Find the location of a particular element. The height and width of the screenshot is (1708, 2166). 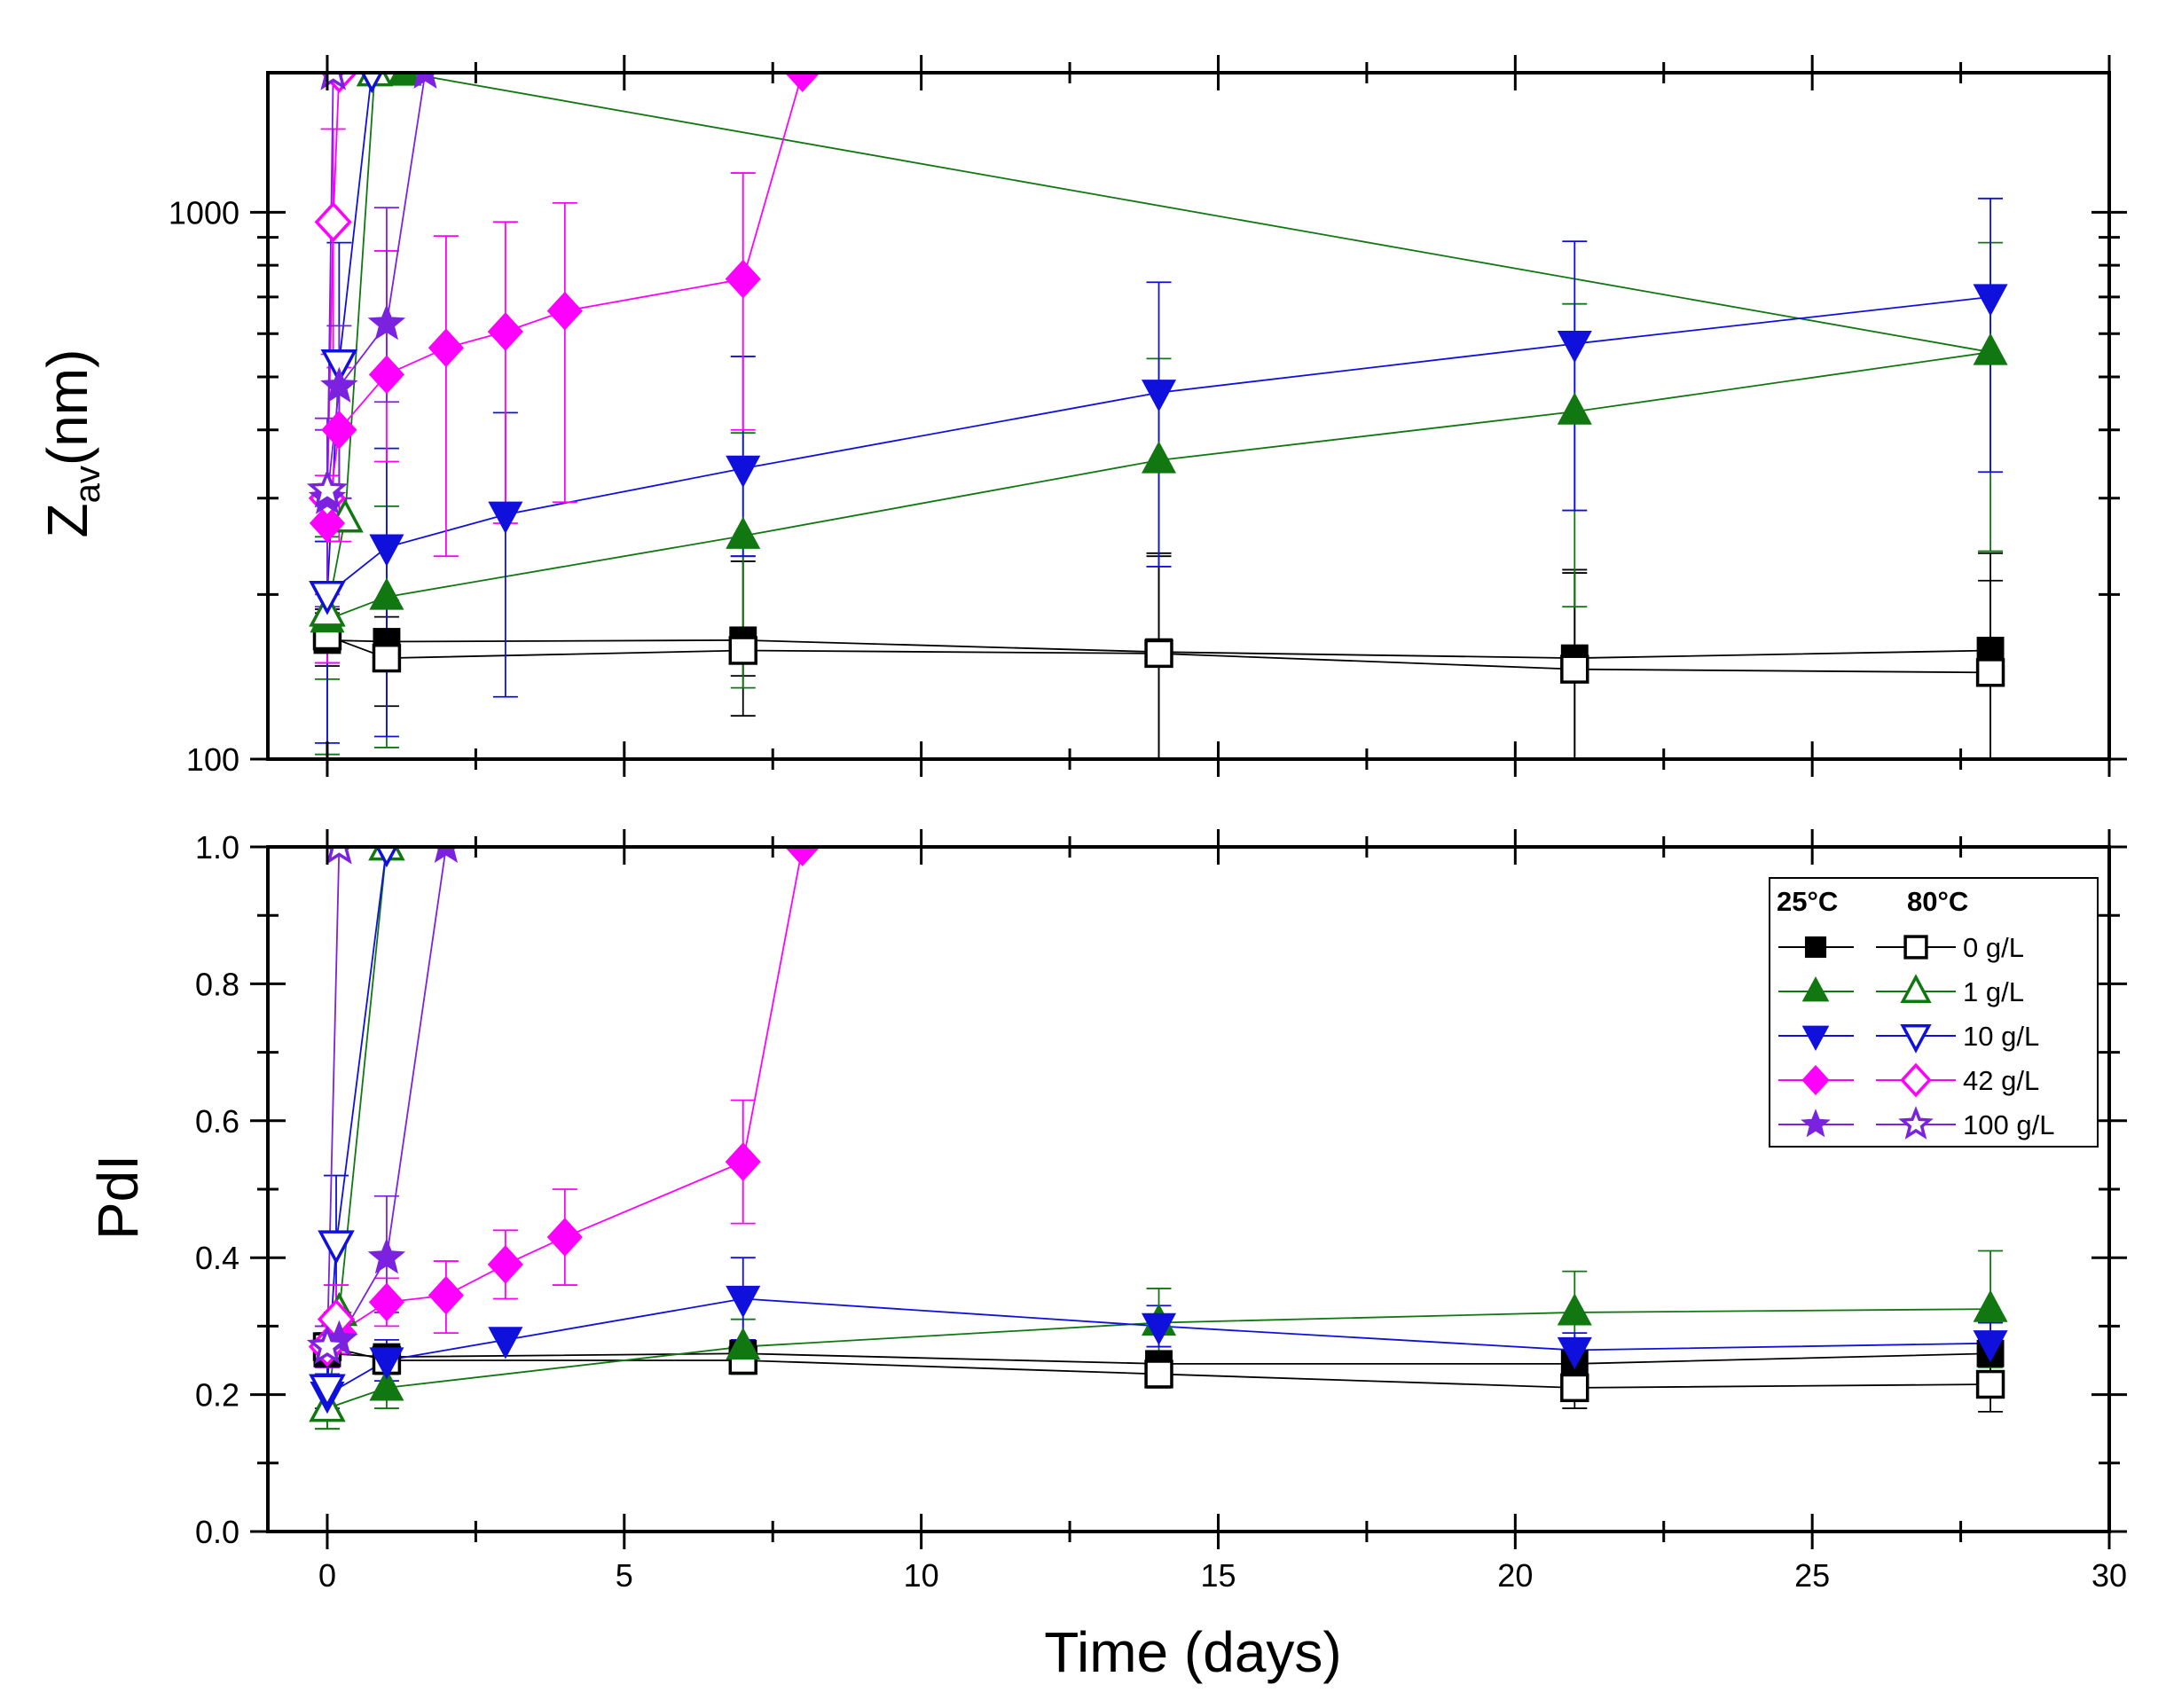

top-point-42-g-l-80-c is located at coordinates (333, 222).